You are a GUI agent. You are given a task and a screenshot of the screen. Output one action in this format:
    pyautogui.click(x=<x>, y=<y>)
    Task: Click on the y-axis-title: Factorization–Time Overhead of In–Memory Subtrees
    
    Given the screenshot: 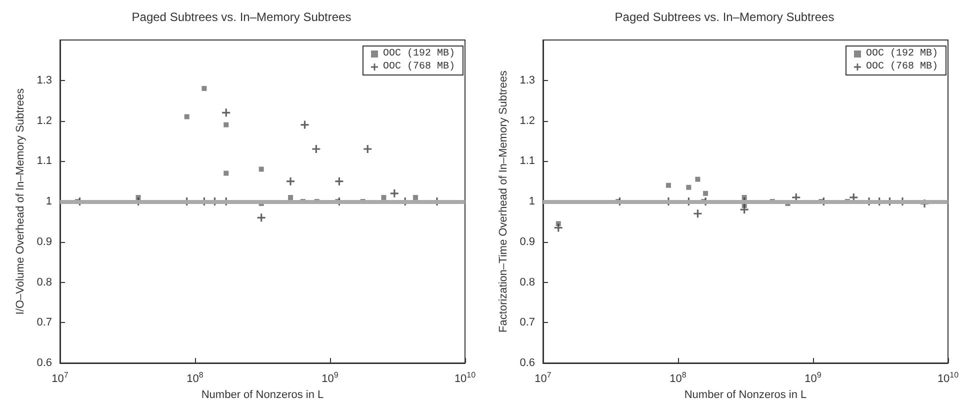 What is the action you would take?
    pyautogui.click(x=503, y=201)
    